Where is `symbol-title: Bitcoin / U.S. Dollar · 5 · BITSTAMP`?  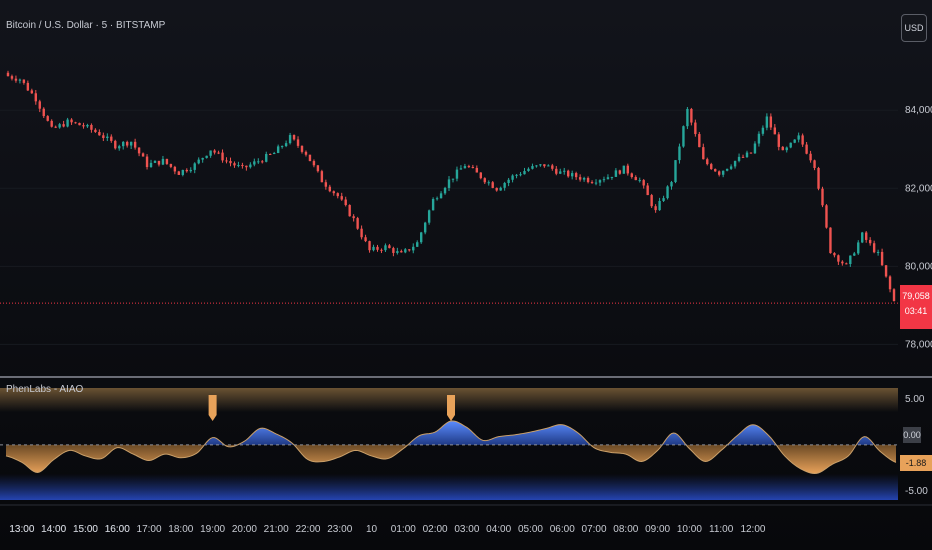
symbol-title: Bitcoin / U.S. Dollar · 5 · BITSTAMP is located at coordinates (86, 25).